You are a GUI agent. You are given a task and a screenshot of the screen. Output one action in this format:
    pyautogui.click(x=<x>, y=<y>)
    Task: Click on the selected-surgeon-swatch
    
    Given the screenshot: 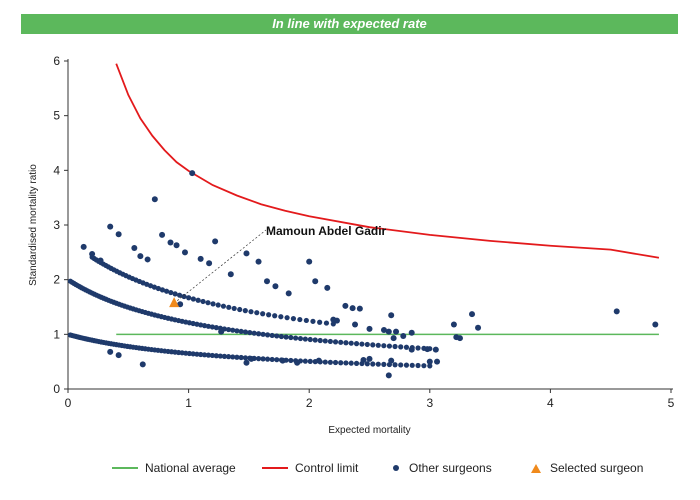 What is the action you would take?
    pyautogui.click(x=536, y=468)
    